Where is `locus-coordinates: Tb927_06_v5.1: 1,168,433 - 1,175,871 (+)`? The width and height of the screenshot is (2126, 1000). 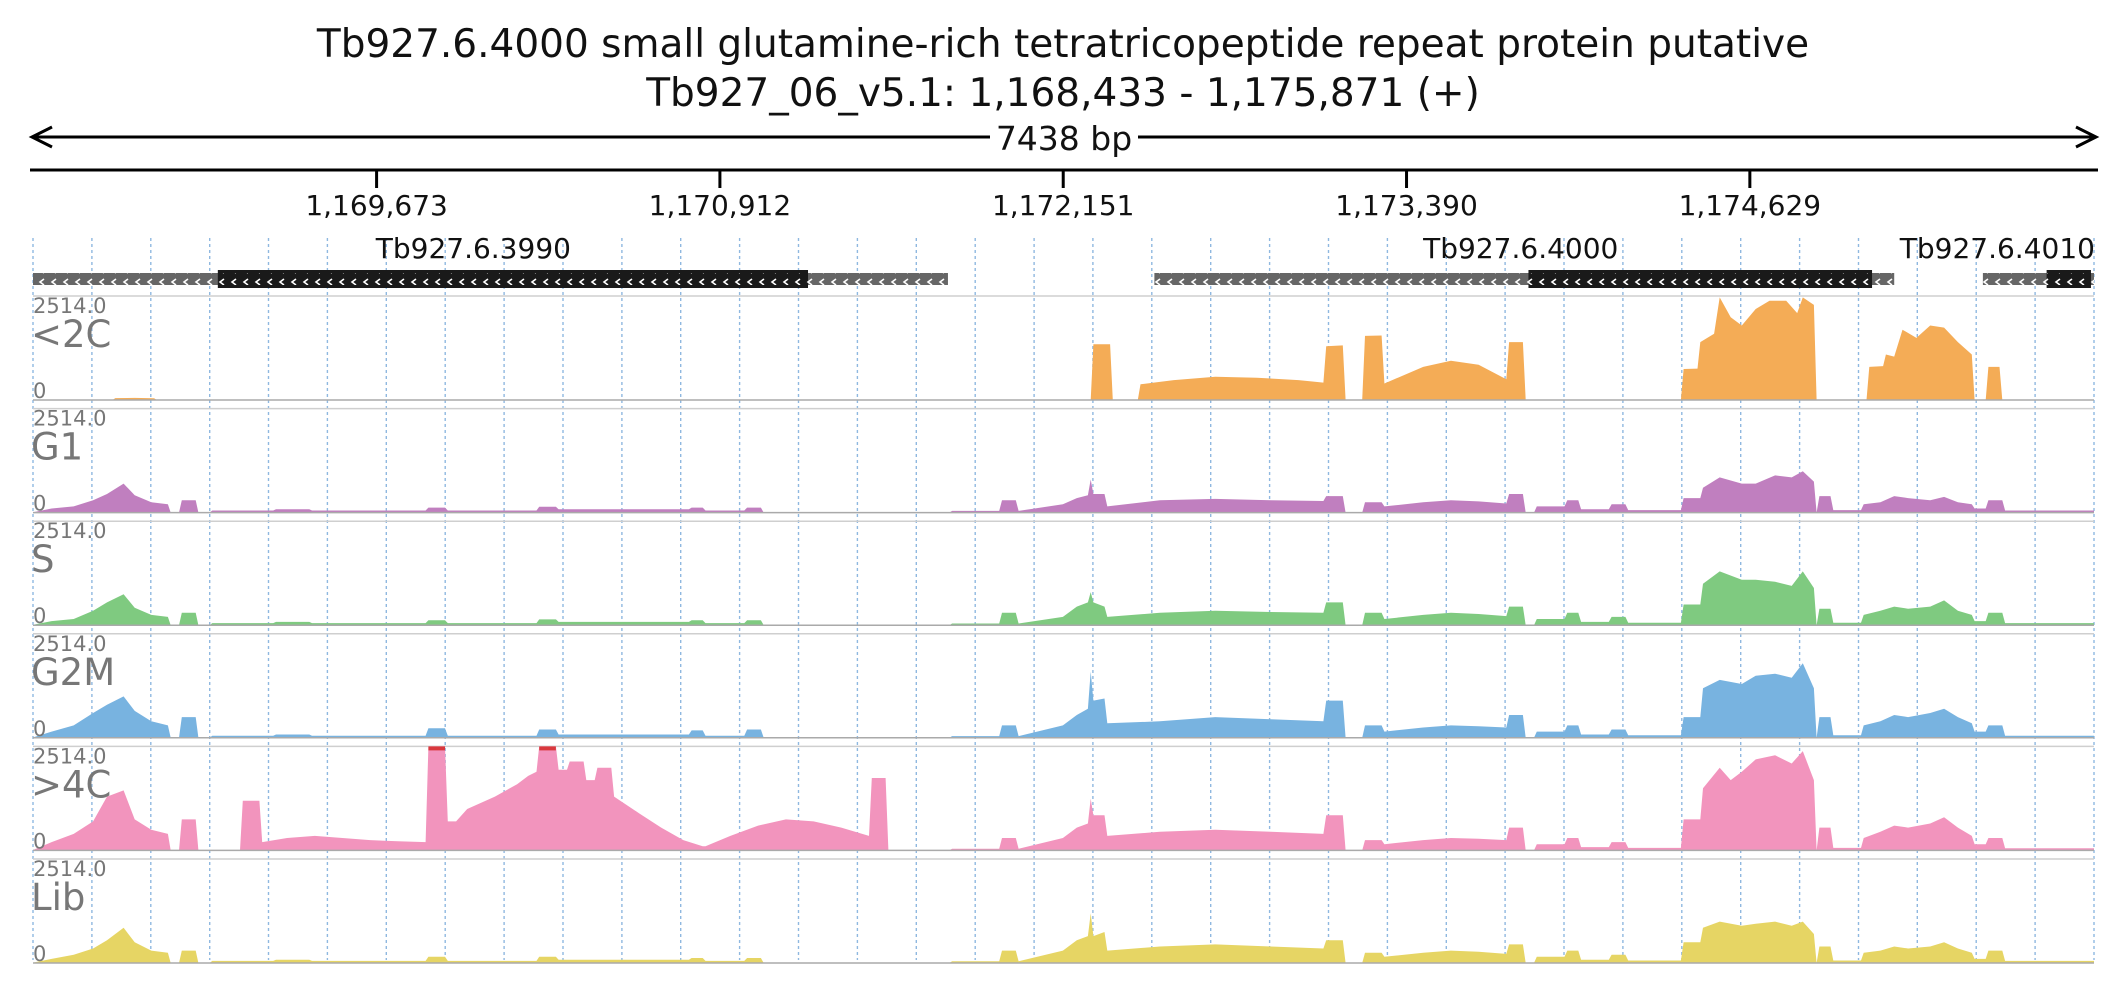
locus-coordinates: Tb927_06_v5.1: 1,168,433 - 1,175,871 (+) is located at coordinates (1063, 93).